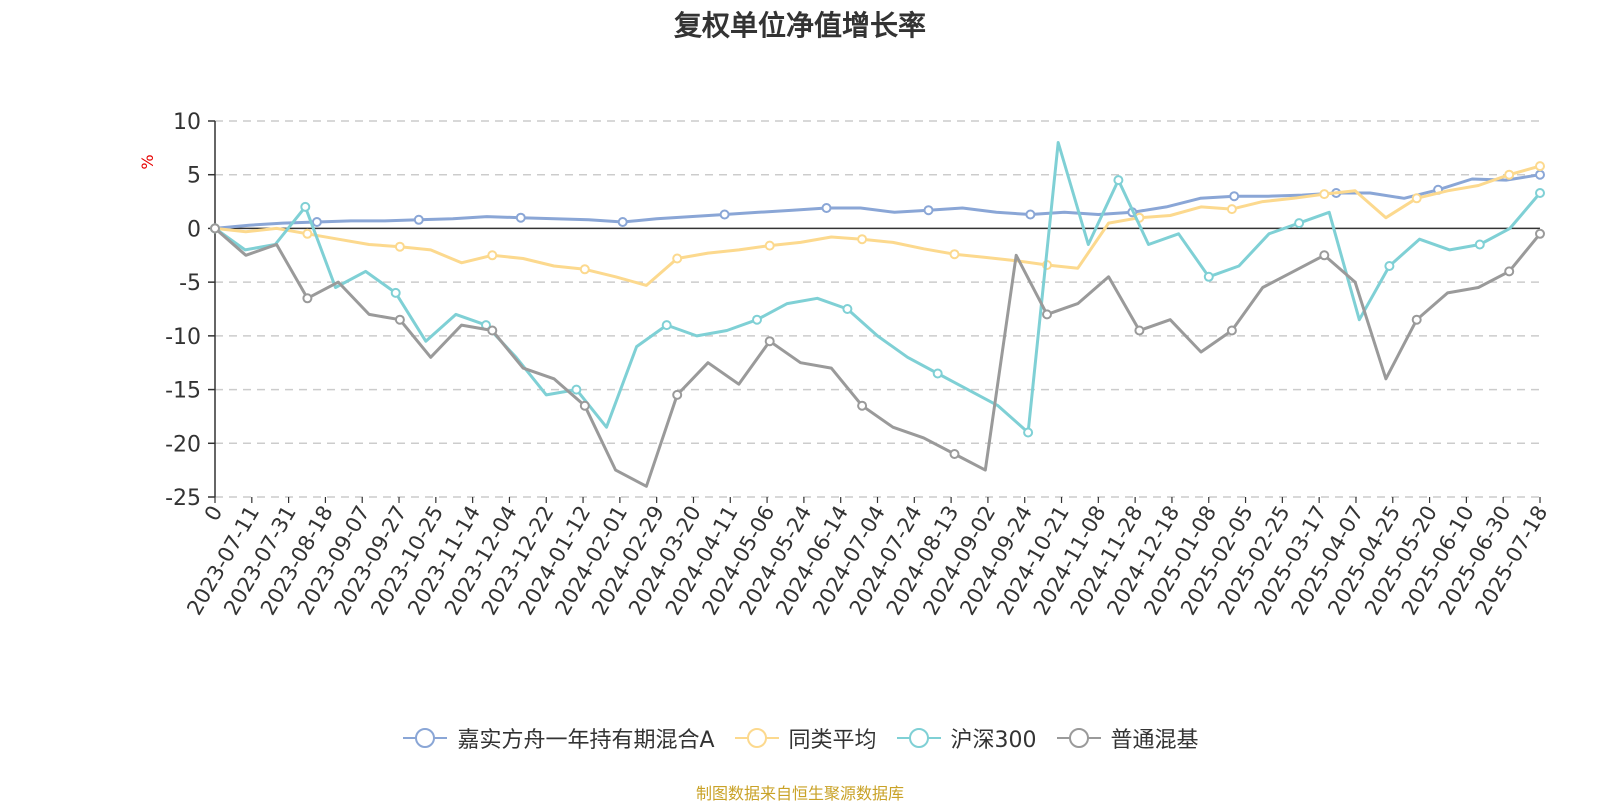 This screenshot has width=1600, height=804. I want to click on x-tick-label: 0, so click(213, 514).